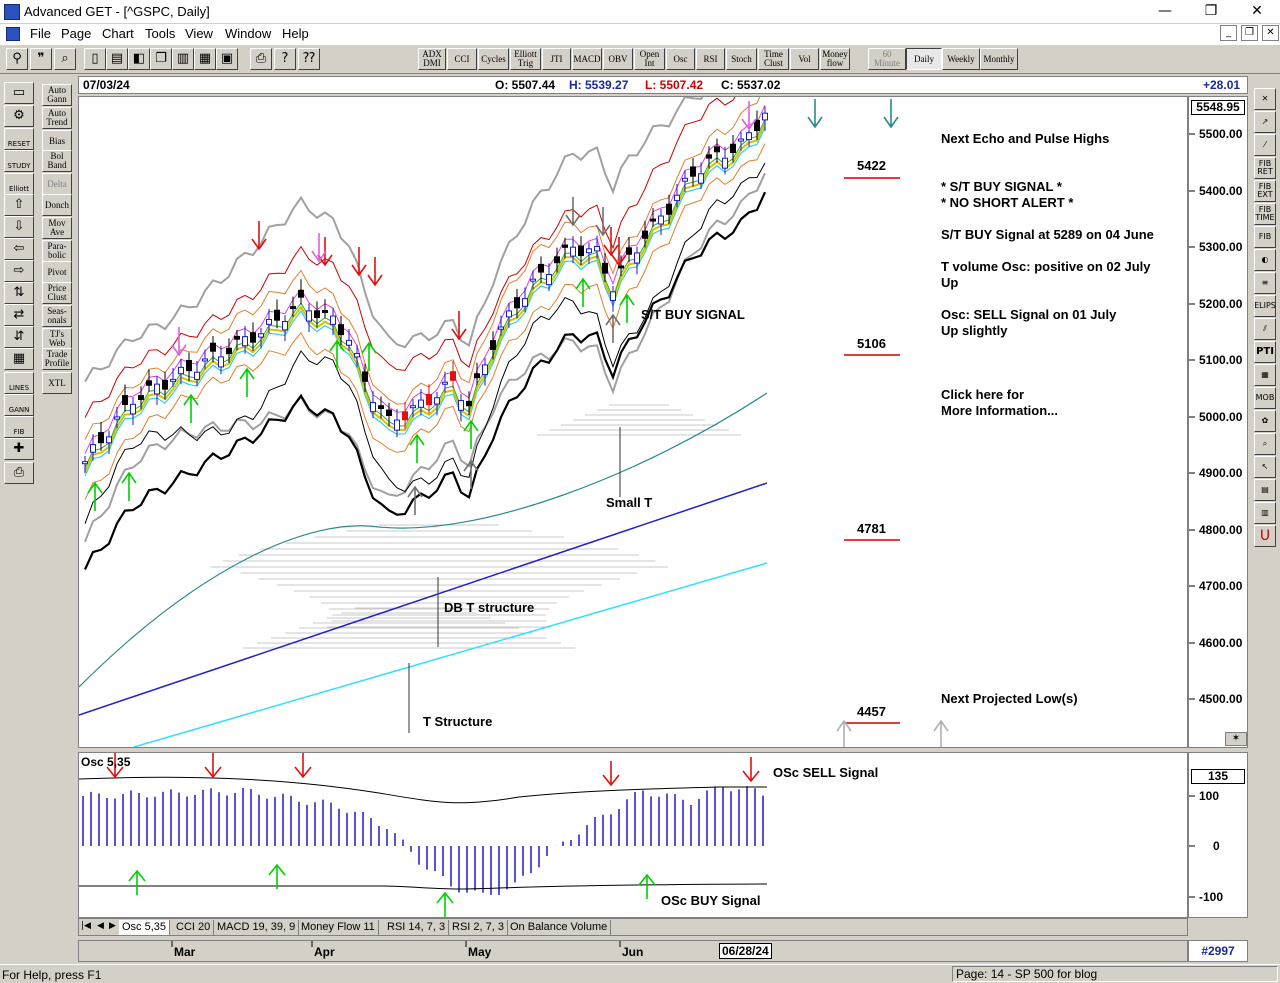  I want to click on menu-file: File, so click(40, 33).